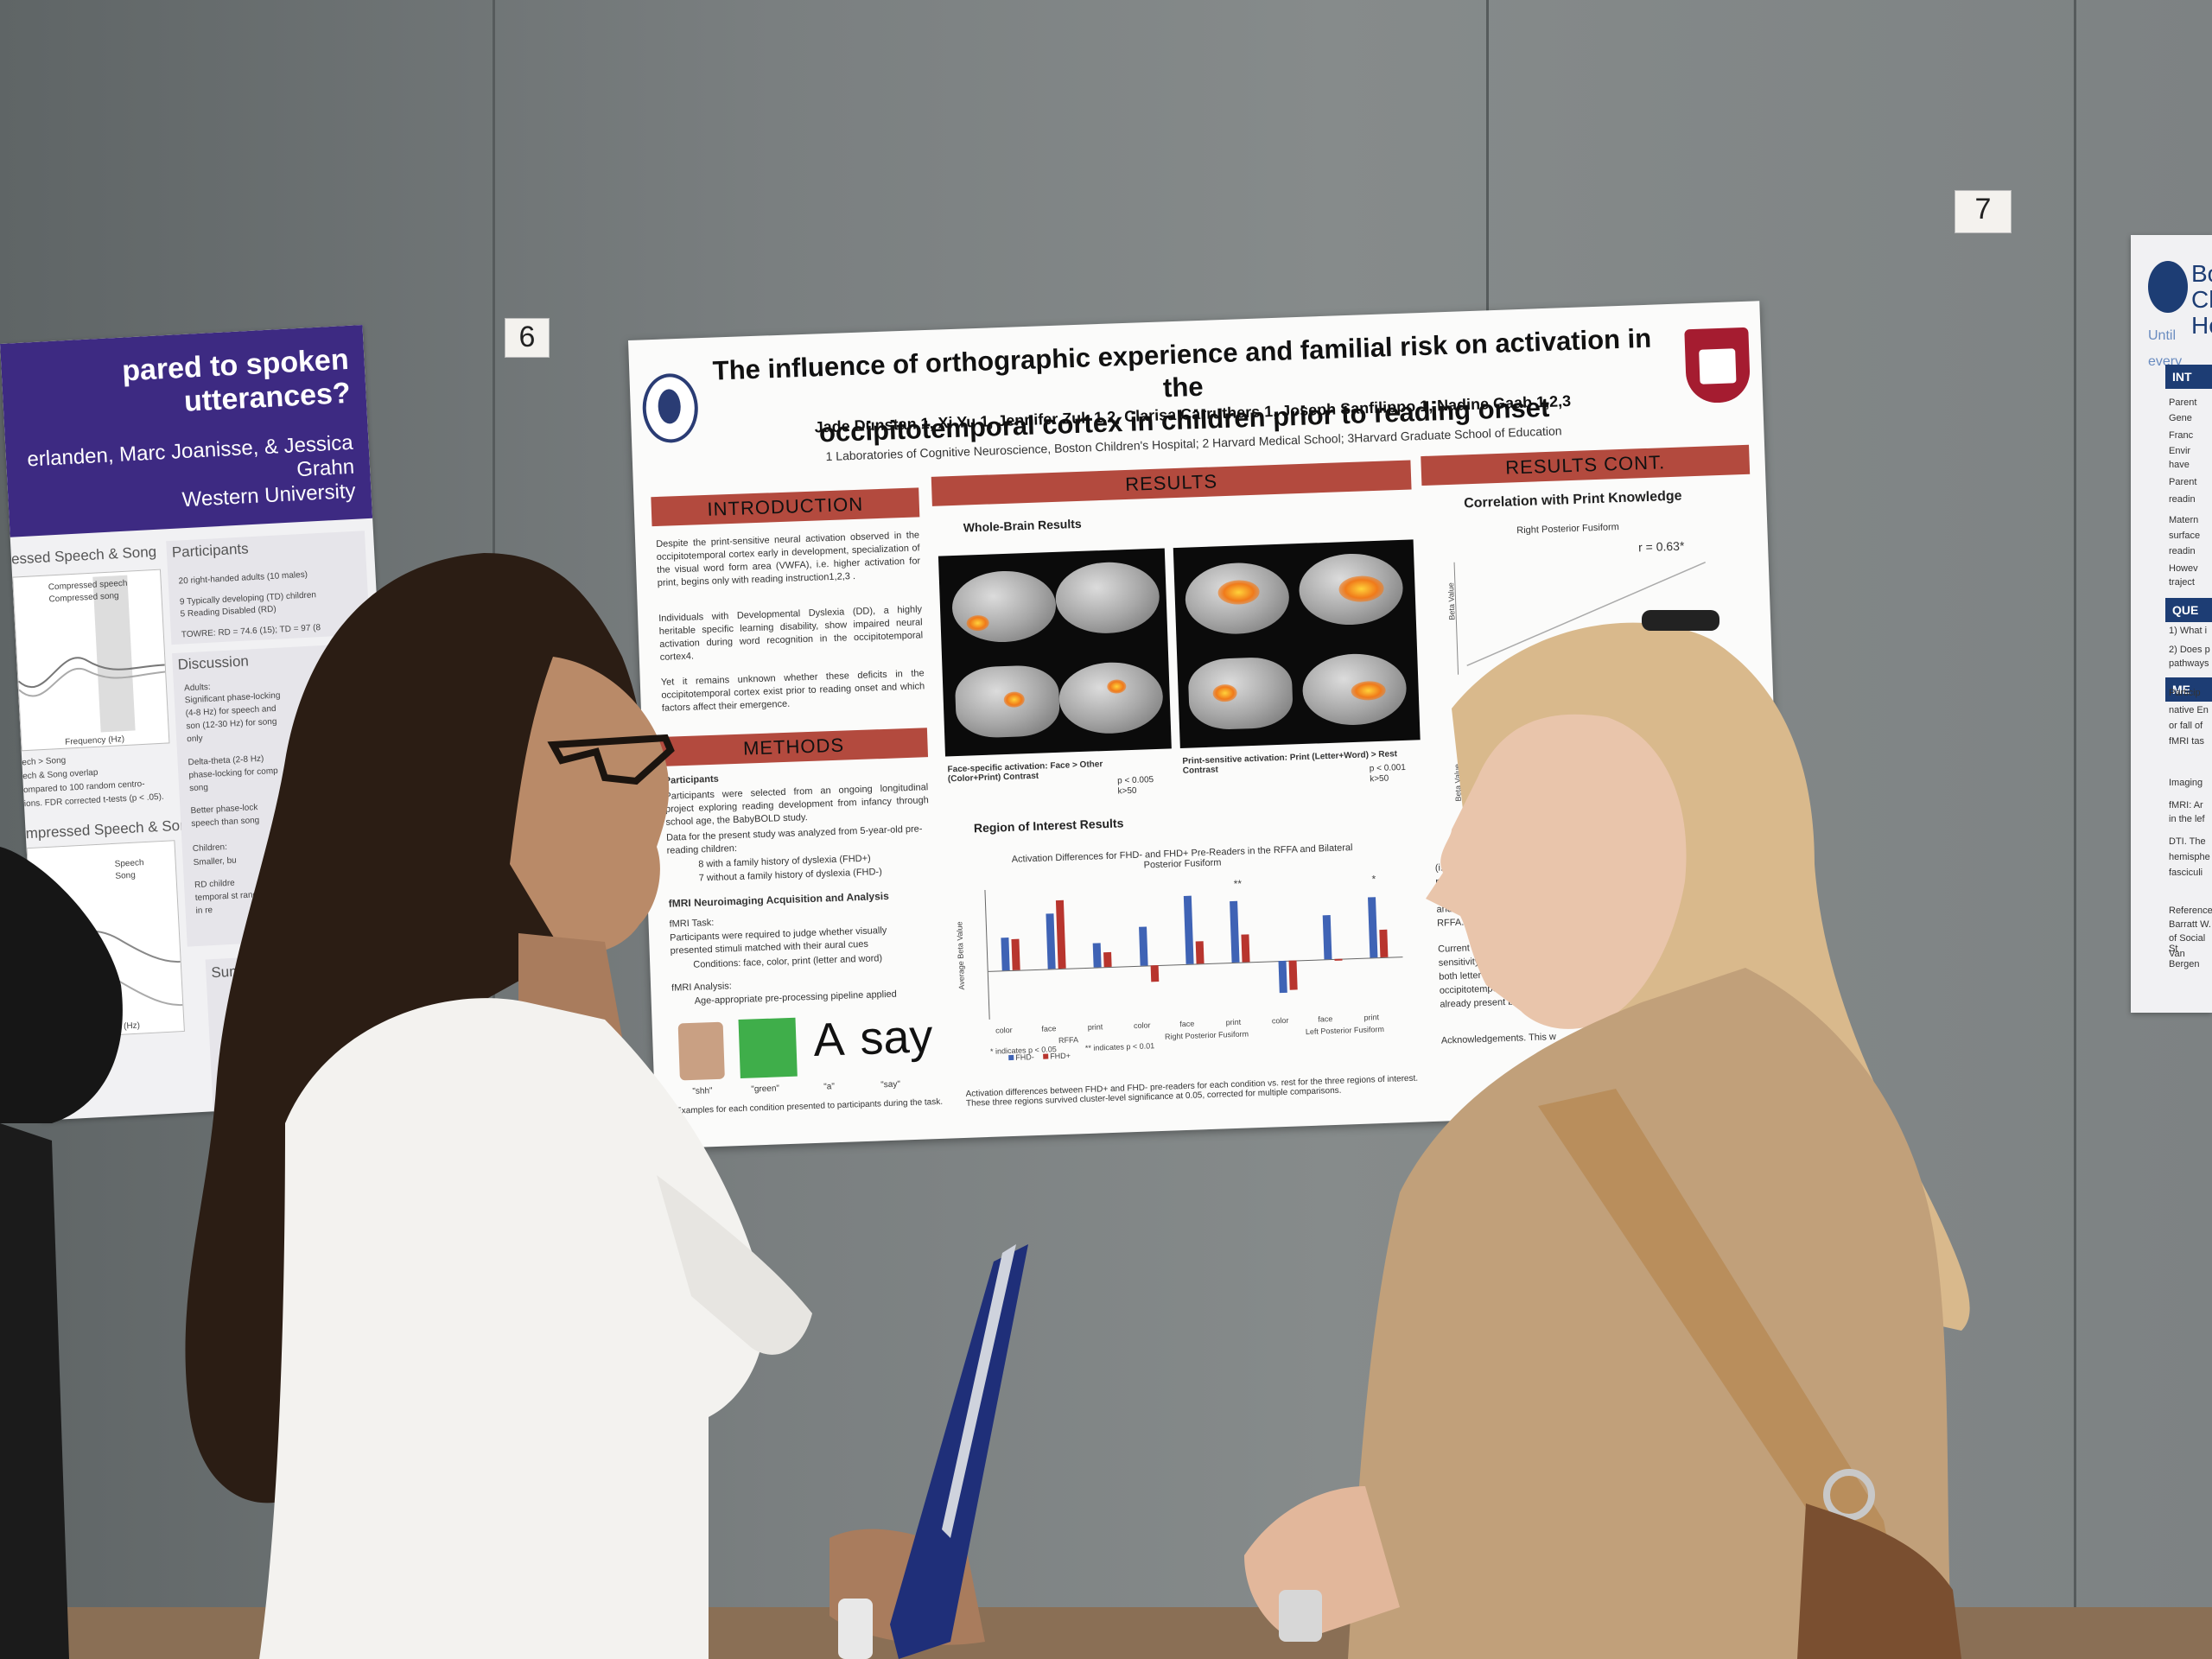  What do you see at coordinates (2180, 451) in the screenshot?
I see `right-poster-text: Envir` at bounding box center [2180, 451].